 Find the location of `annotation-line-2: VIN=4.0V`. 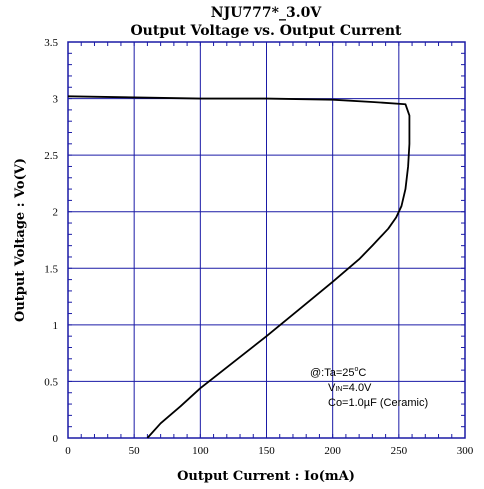

annotation-line-2: VIN=4.0V is located at coordinates (350, 388).